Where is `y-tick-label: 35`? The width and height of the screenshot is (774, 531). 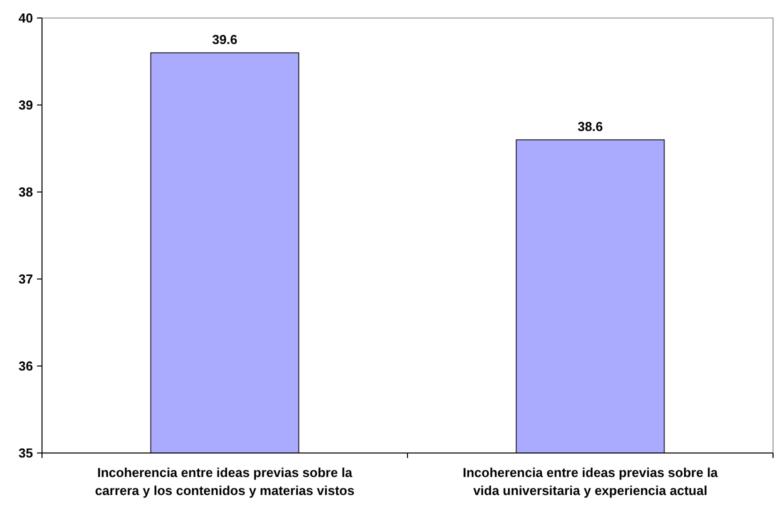
y-tick-label: 35 is located at coordinates (25, 453).